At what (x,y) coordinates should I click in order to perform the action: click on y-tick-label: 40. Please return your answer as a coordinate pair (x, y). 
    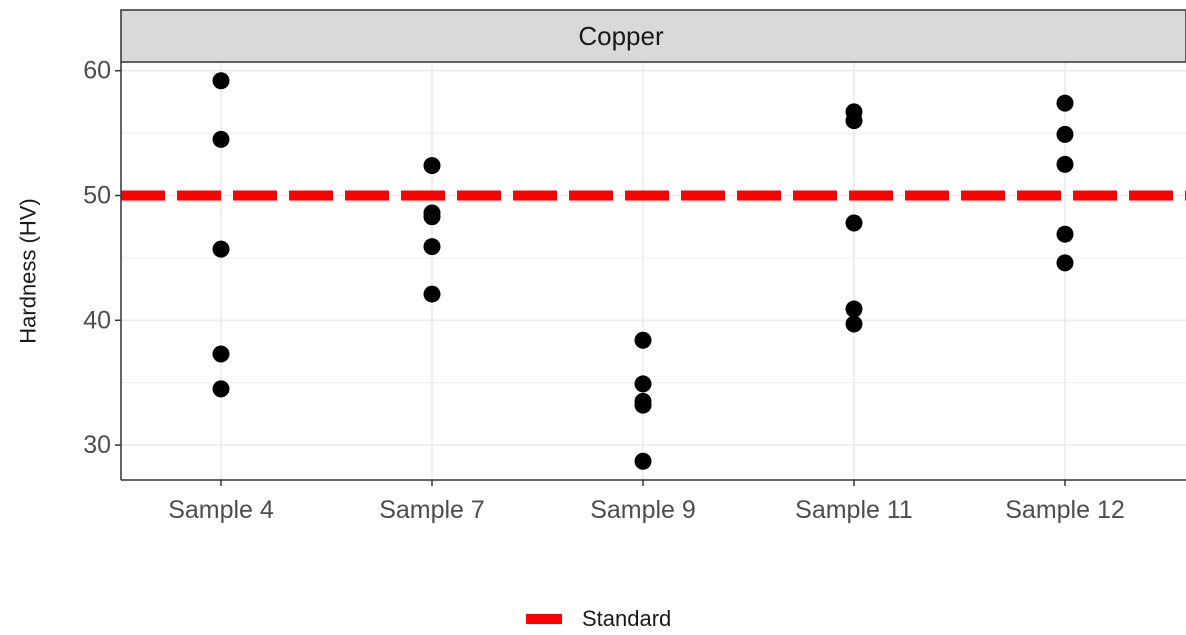
    Looking at the image, I should click on (97, 320).